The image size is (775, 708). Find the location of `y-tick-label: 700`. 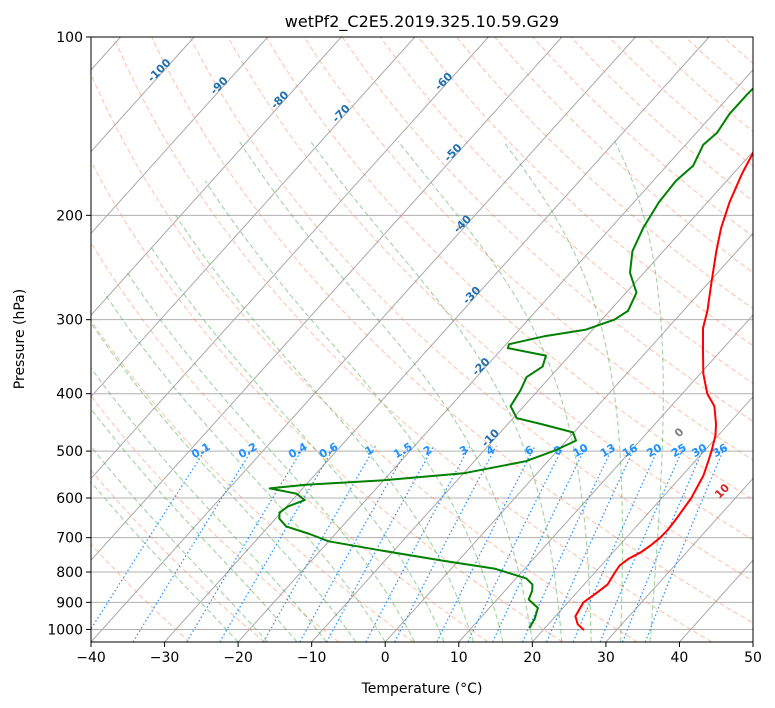

y-tick-label: 700 is located at coordinates (69, 539).